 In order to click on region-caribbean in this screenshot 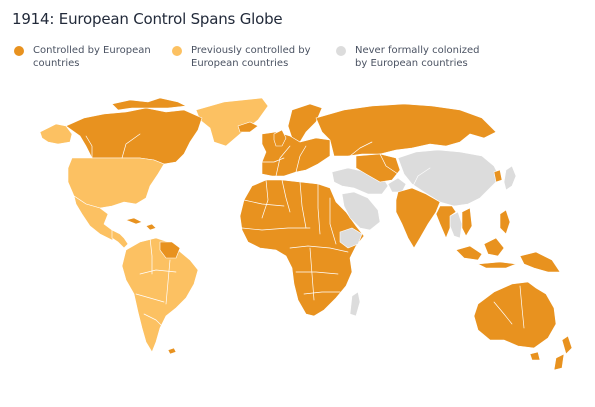, I will do `click(141, 224)`.